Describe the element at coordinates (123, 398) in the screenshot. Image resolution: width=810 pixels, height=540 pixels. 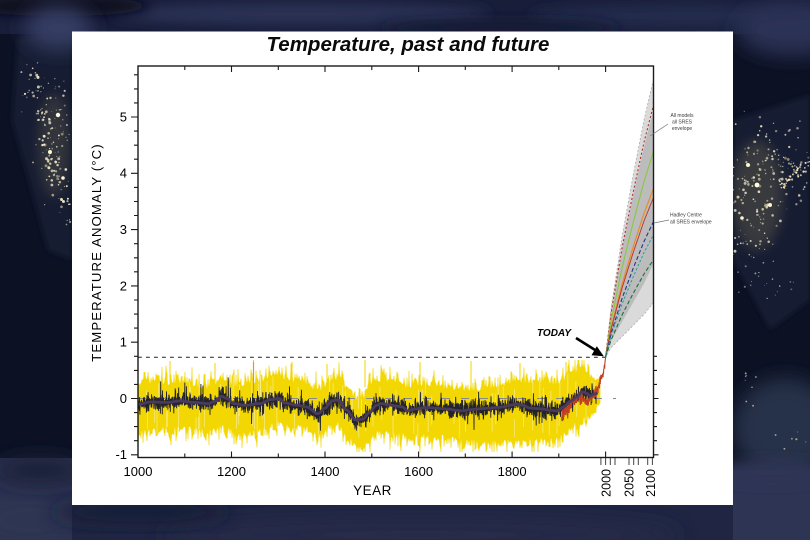
I see `svg-text: 0` at that location.